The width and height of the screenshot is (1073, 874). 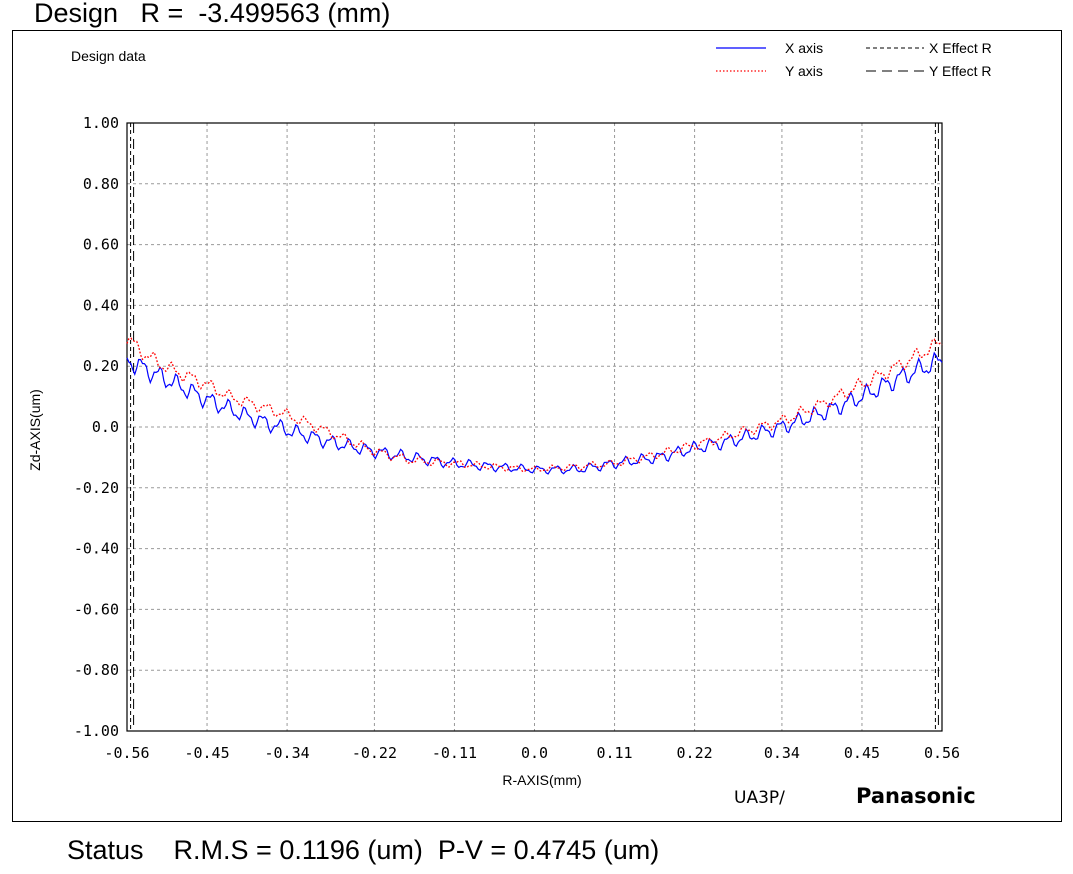 What do you see at coordinates (108, 56) in the screenshot?
I see `chart-title: Design data` at bounding box center [108, 56].